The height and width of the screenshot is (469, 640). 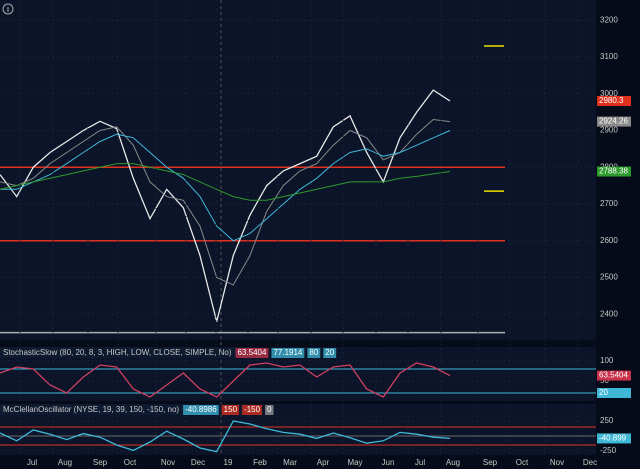 I want to click on price-label: -40.899, so click(x=613, y=438).